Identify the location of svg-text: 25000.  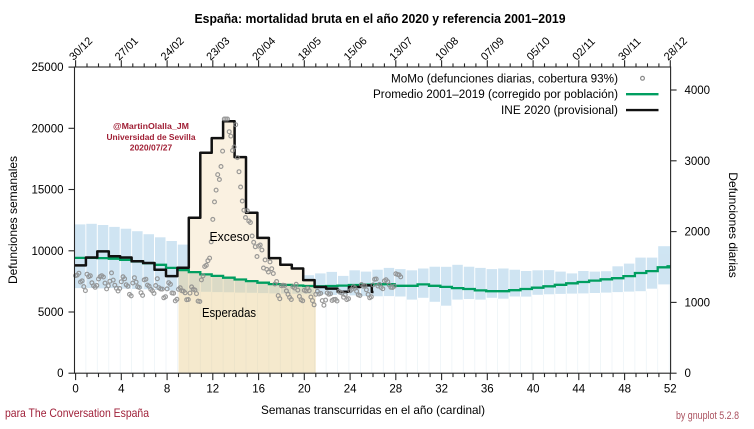
(48, 68).